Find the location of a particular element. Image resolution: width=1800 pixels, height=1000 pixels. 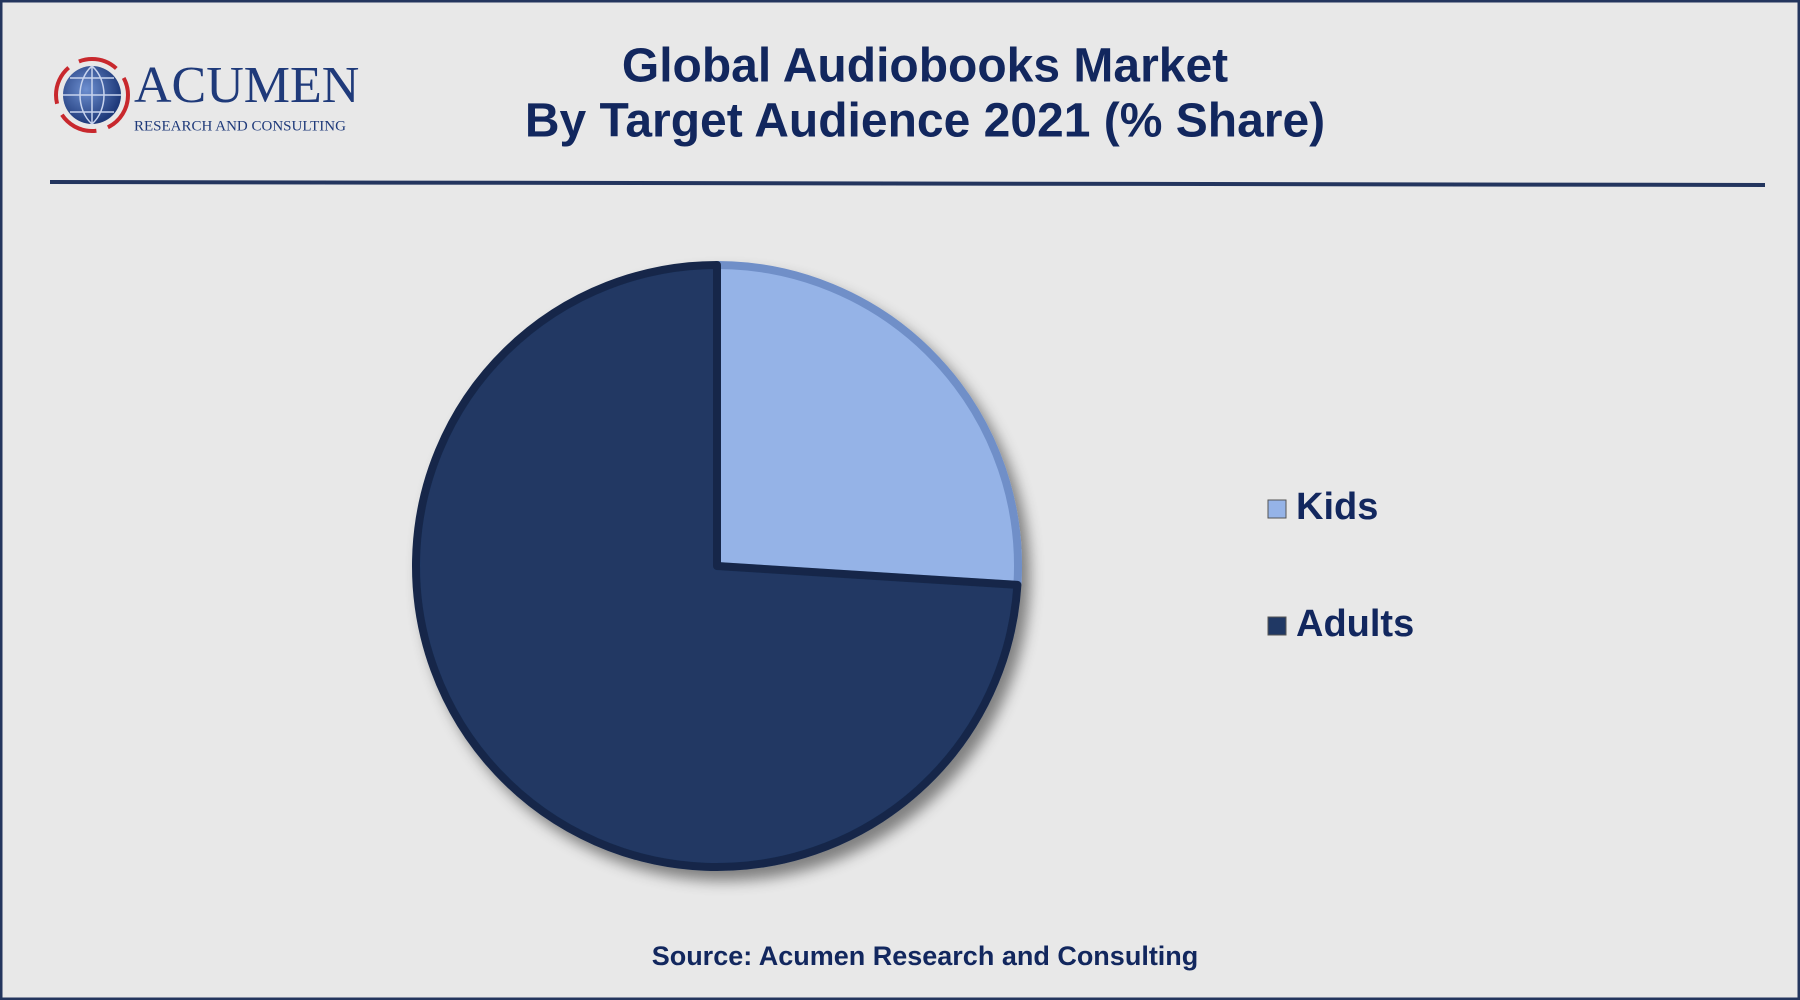

logo-name: ACUMEN is located at coordinates (246, 85).